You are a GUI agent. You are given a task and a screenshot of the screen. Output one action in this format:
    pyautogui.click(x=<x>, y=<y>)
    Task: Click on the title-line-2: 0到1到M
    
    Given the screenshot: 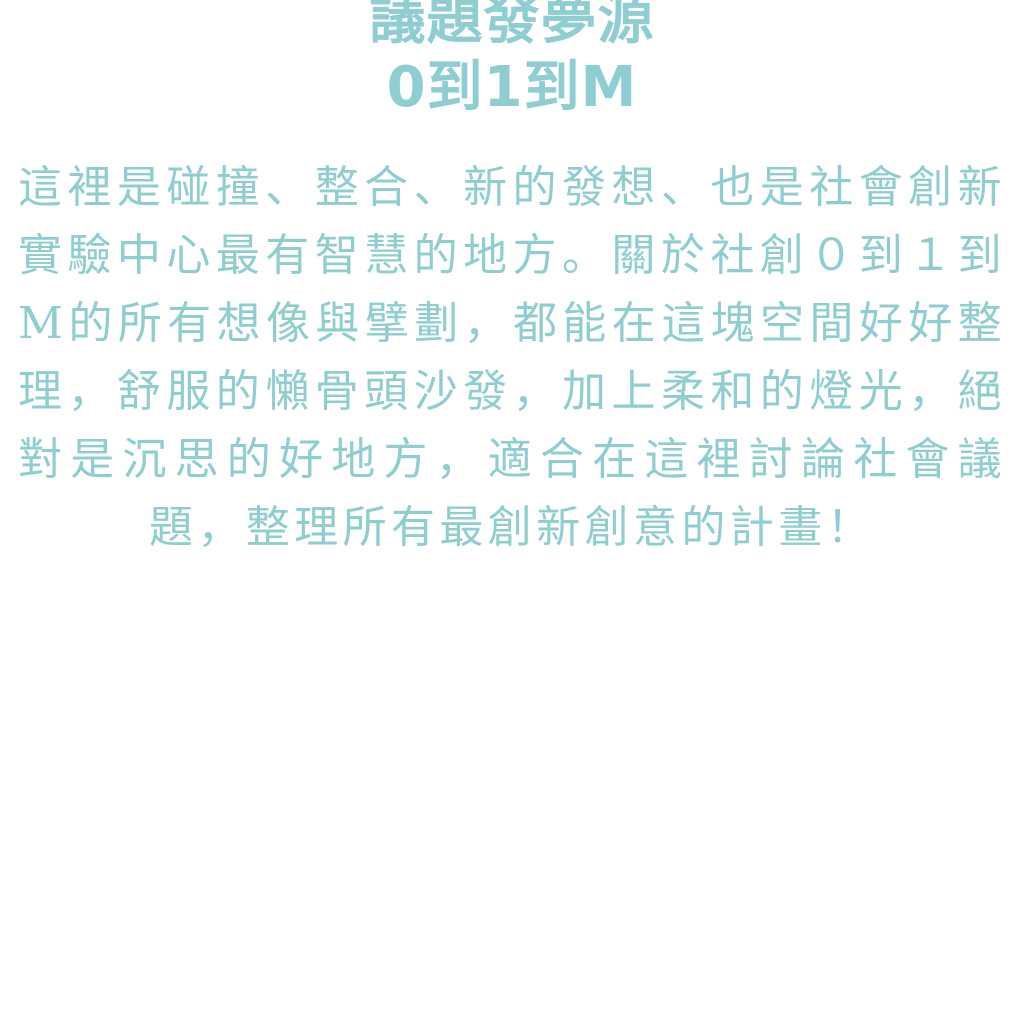 What is the action you would take?
    pyautogui.click(x=512, y=87)
    